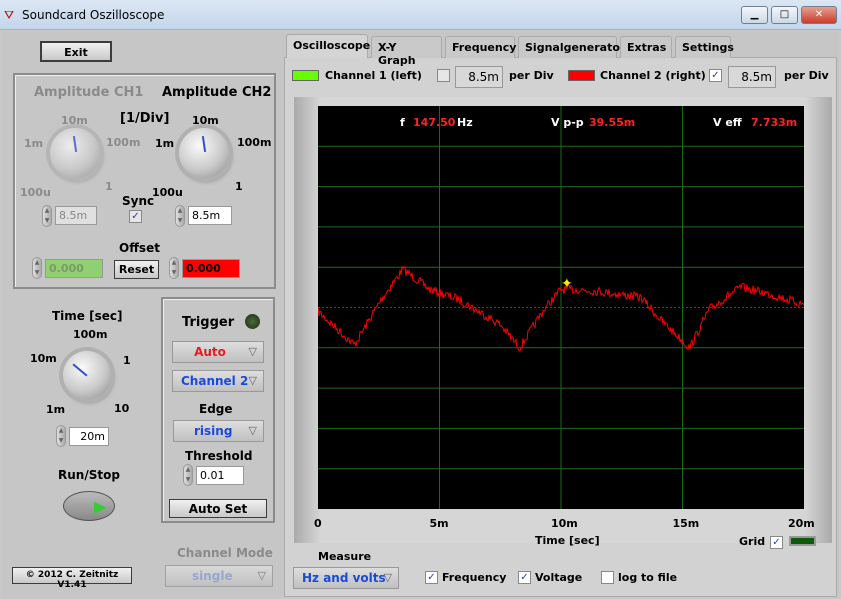 This screenshot has width=841, height=599. Describe the element at coordinates (76, 215) in the screenshot. I see `ch1-amplitude-input: 8.5m` at that location.